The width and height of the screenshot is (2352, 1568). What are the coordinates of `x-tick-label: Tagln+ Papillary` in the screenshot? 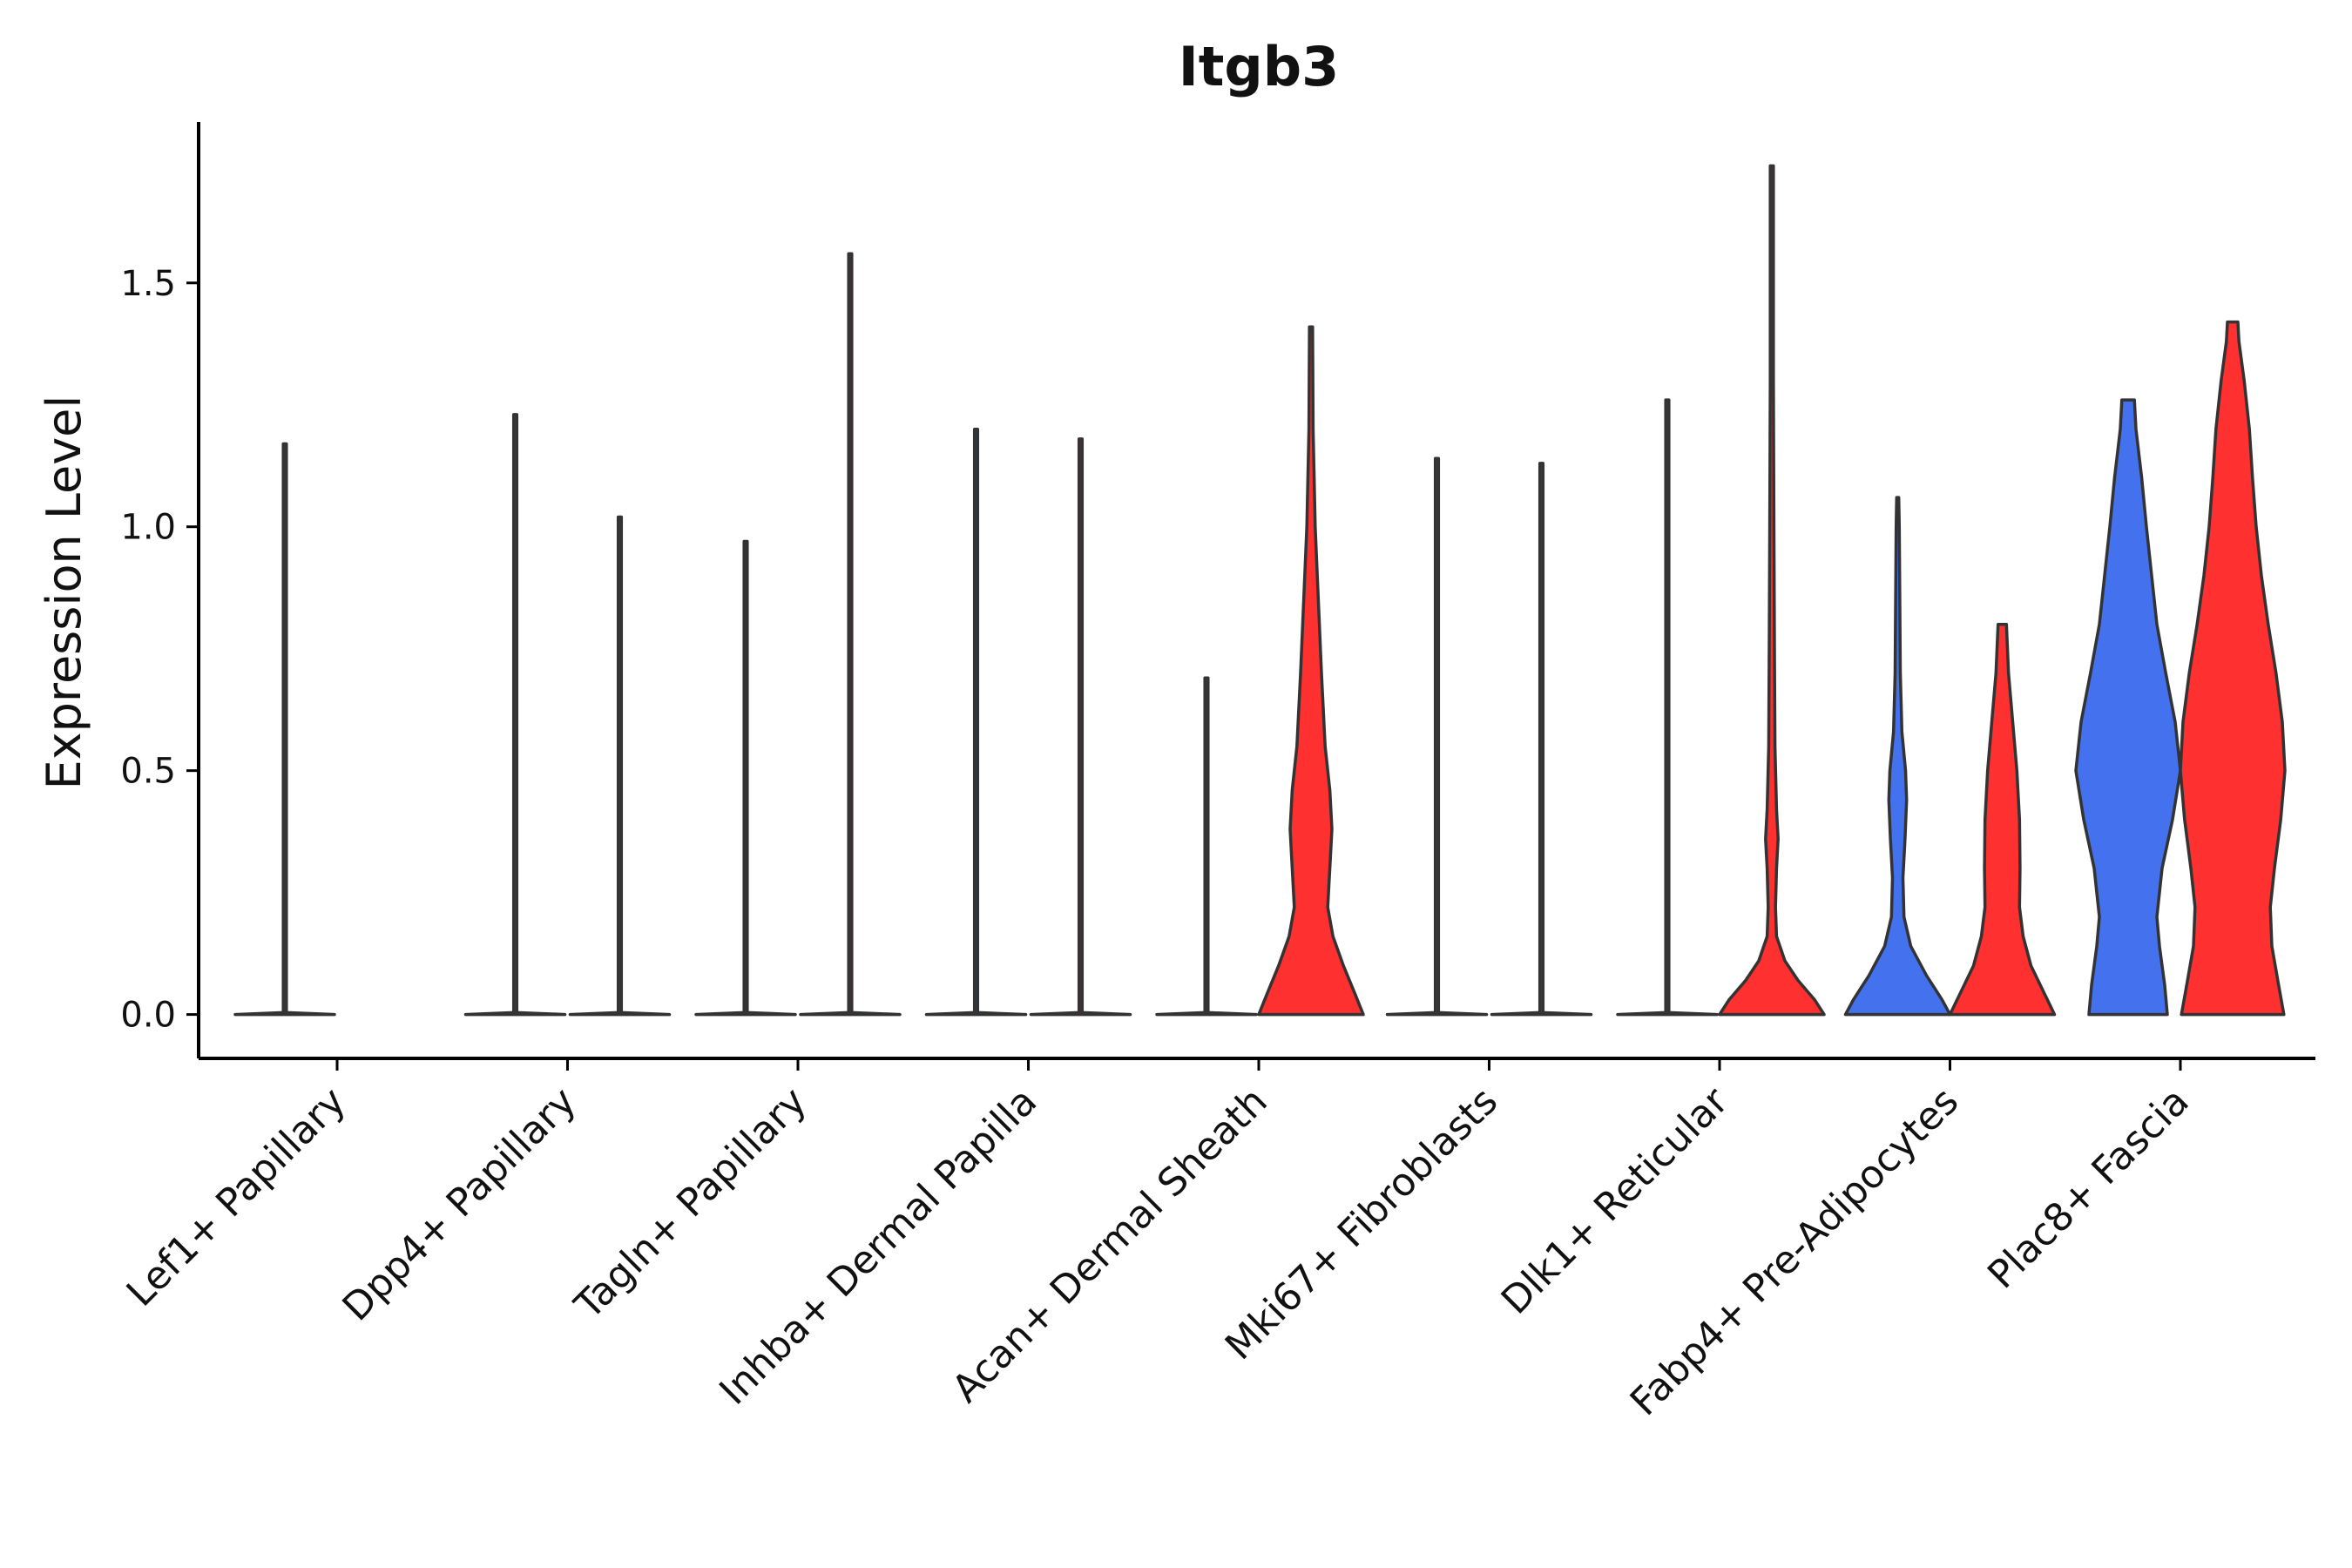 It's located at (690, 1203).